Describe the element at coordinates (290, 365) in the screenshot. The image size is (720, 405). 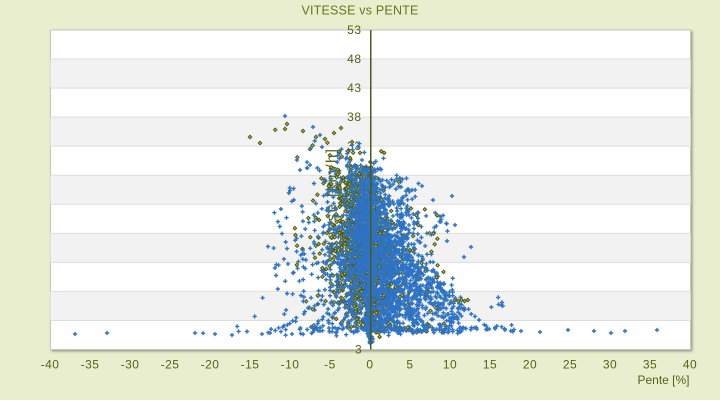
I see `svg-text: -10` at that location.